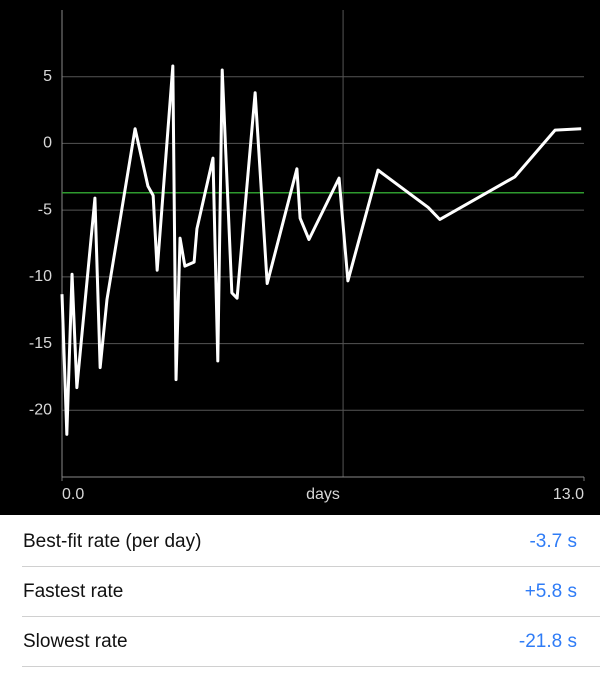 This screenshot has height=676, width=600. What do you see at coordinates (547, 641) in the screenshot?
I see `stat-value: -21.8 s` at bounding box center [547, 641].